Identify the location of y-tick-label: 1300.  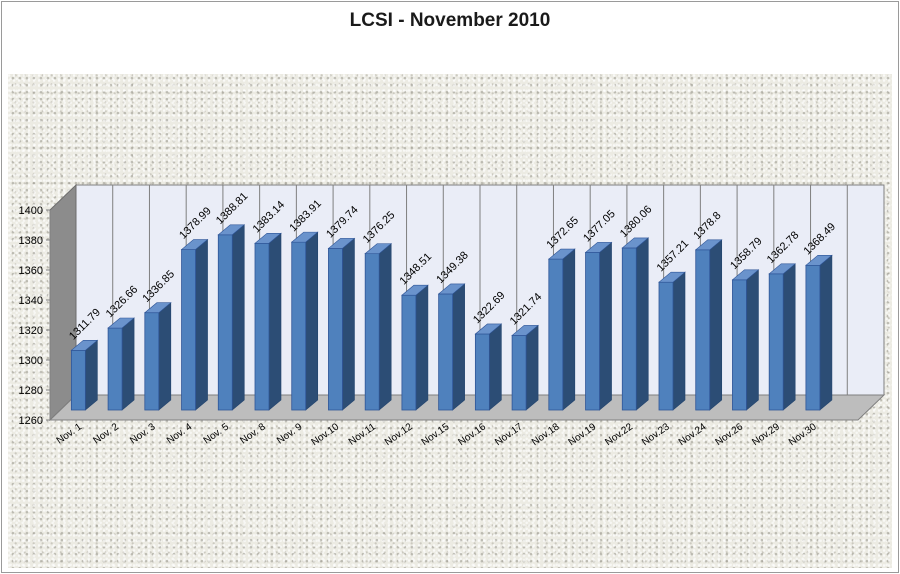
(31, 361).